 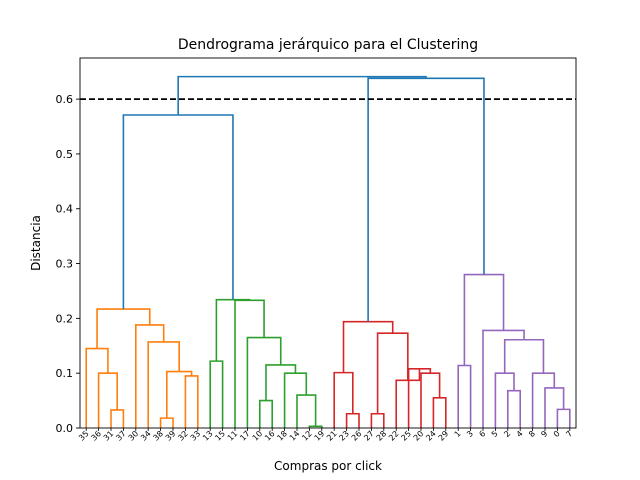 I want to click on y-tick-label: 0.4, so click(x=65, y=209).